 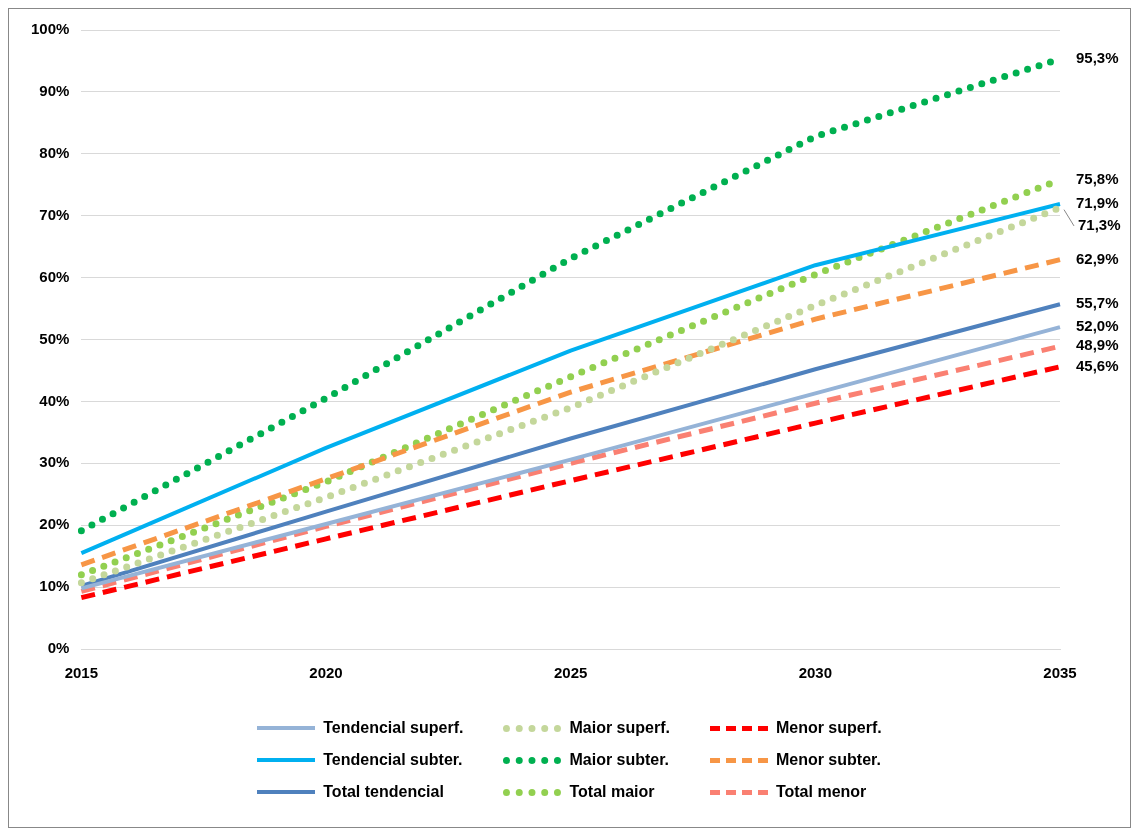 I want to click on data-label: 62,9%, so click(x=1097, y=258).